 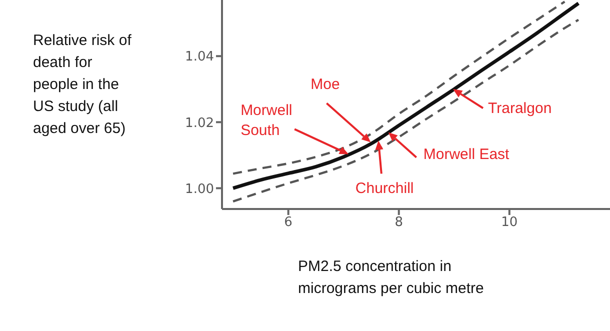 I want to click on y-axis-title: Relative risk of death for people in the US study (all aged over 65), so click(x=82, y=85).